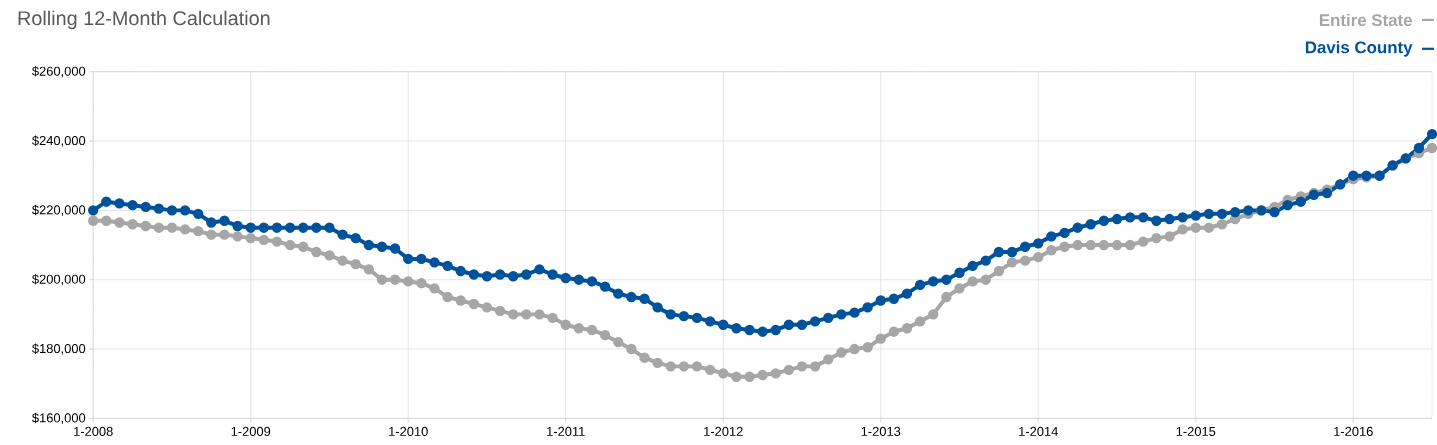  Describe the element at coordinates (566, 431) in the screenshot. I see `x-tick-label: 1-2011` at that location.